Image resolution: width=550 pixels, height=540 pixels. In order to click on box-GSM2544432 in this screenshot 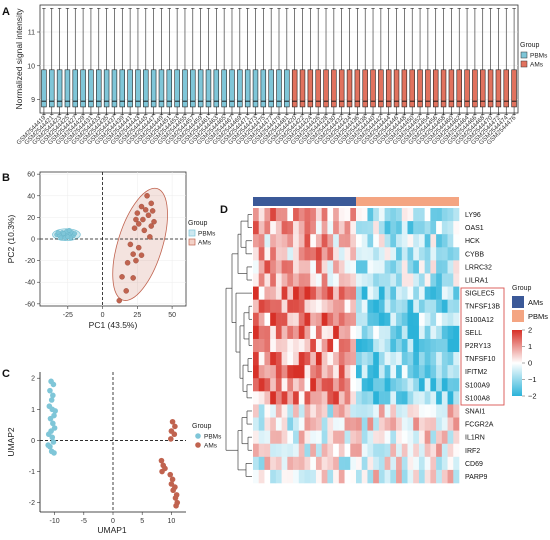, I will do `click(341, 88)`.